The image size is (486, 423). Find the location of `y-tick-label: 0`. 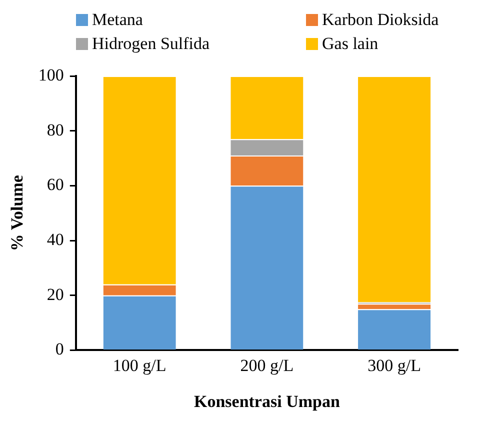

y-tick-label: 0 is located at coordinates (59, 349).